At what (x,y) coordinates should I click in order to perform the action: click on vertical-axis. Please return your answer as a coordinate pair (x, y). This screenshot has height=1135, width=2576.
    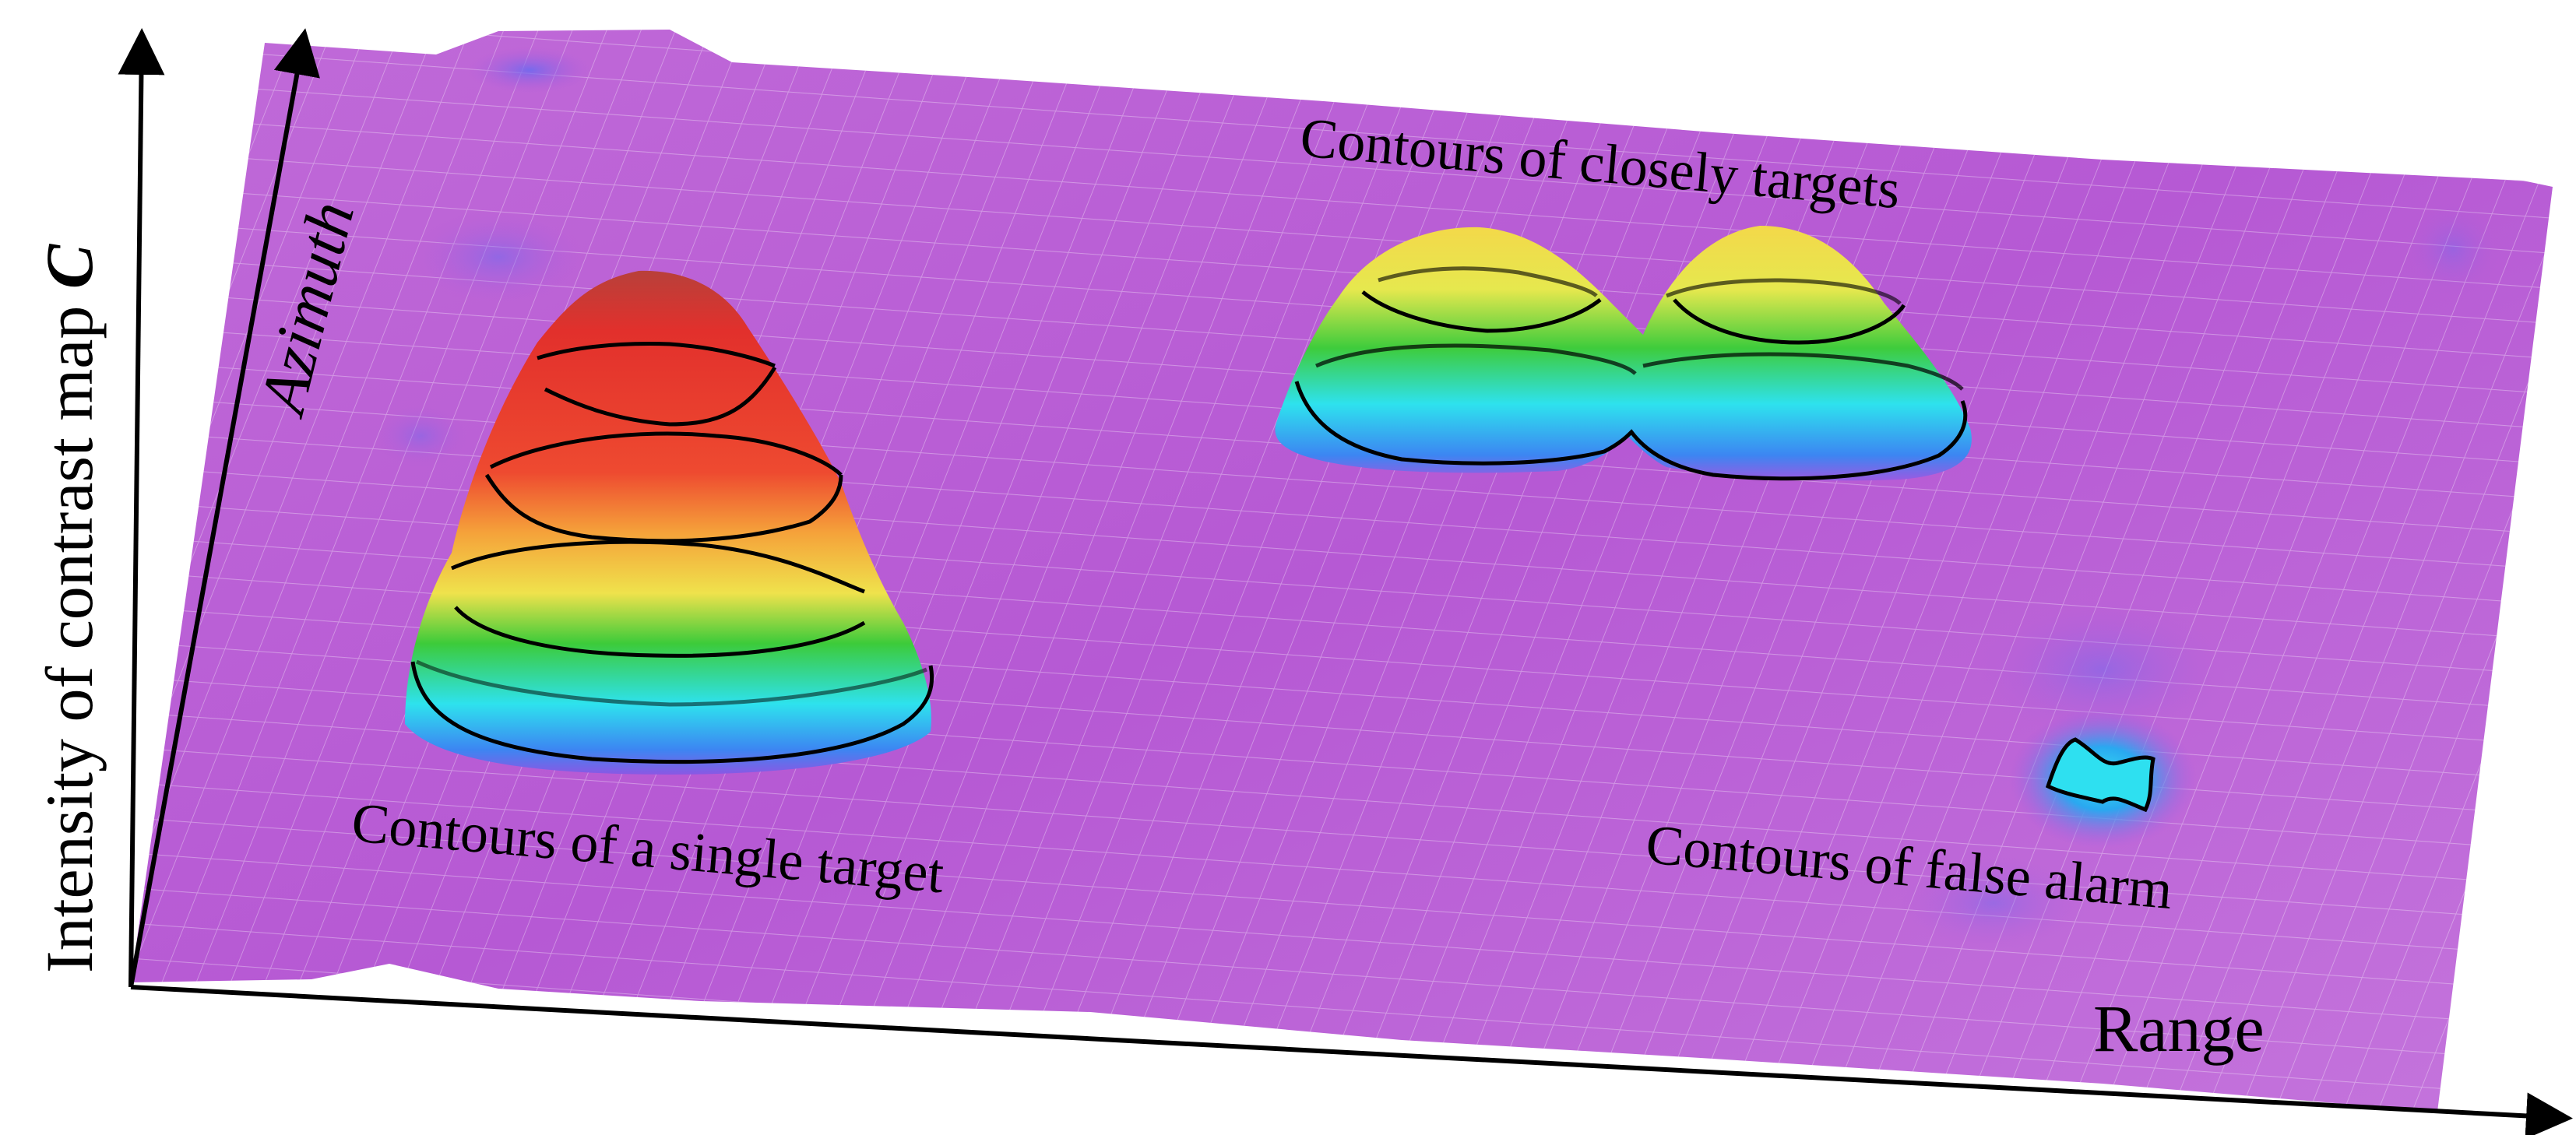
    Looking at the image, I should click on (141, 508).